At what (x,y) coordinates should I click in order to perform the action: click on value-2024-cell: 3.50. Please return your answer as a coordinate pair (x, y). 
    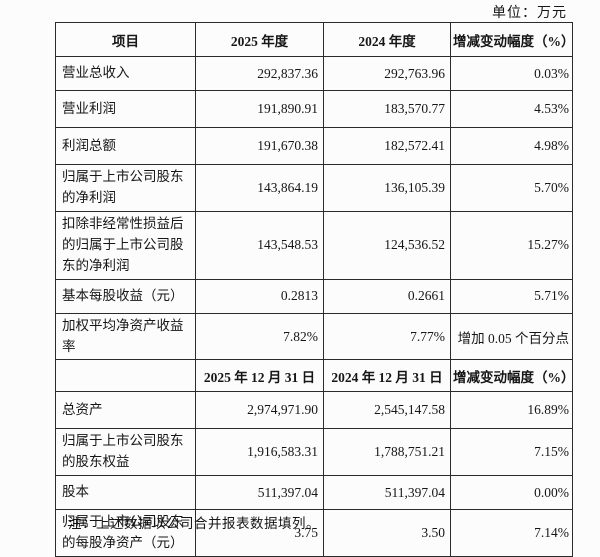
    Looking at the image, I should click on (387, 533).